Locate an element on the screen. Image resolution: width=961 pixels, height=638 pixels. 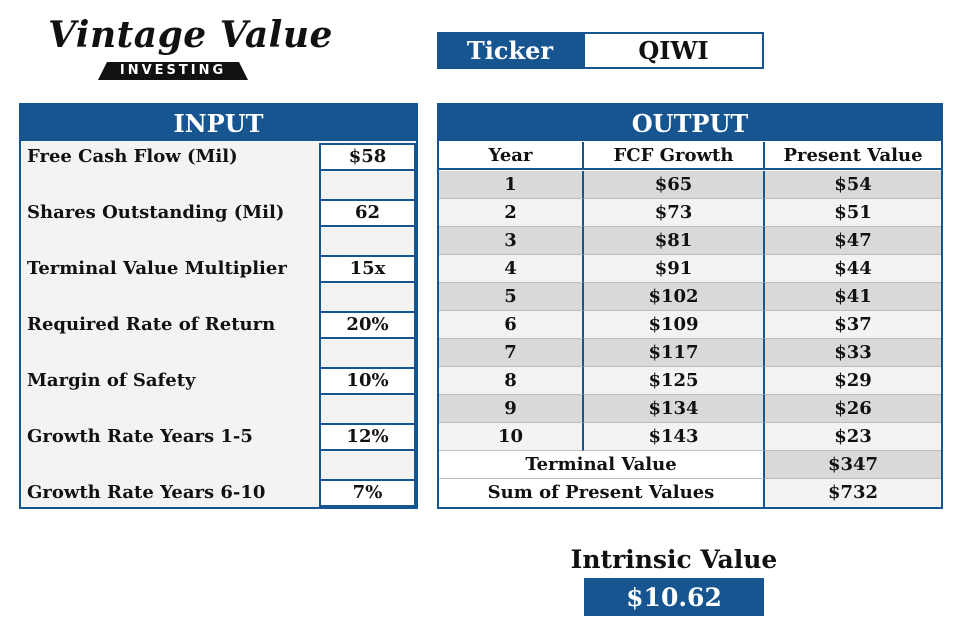
growth-rate-6-10-input: 7% is located at coordinates (367, 493).